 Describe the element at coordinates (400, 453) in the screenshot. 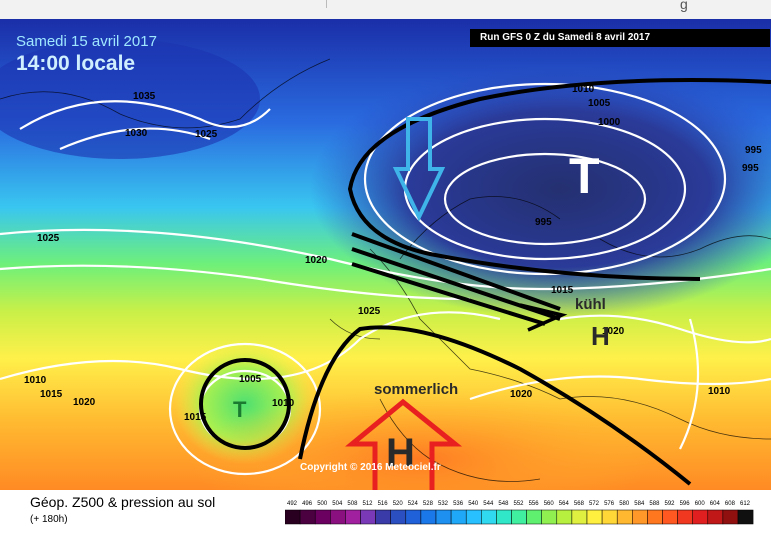

I see `high-pressure-marker-south: H` at that location.